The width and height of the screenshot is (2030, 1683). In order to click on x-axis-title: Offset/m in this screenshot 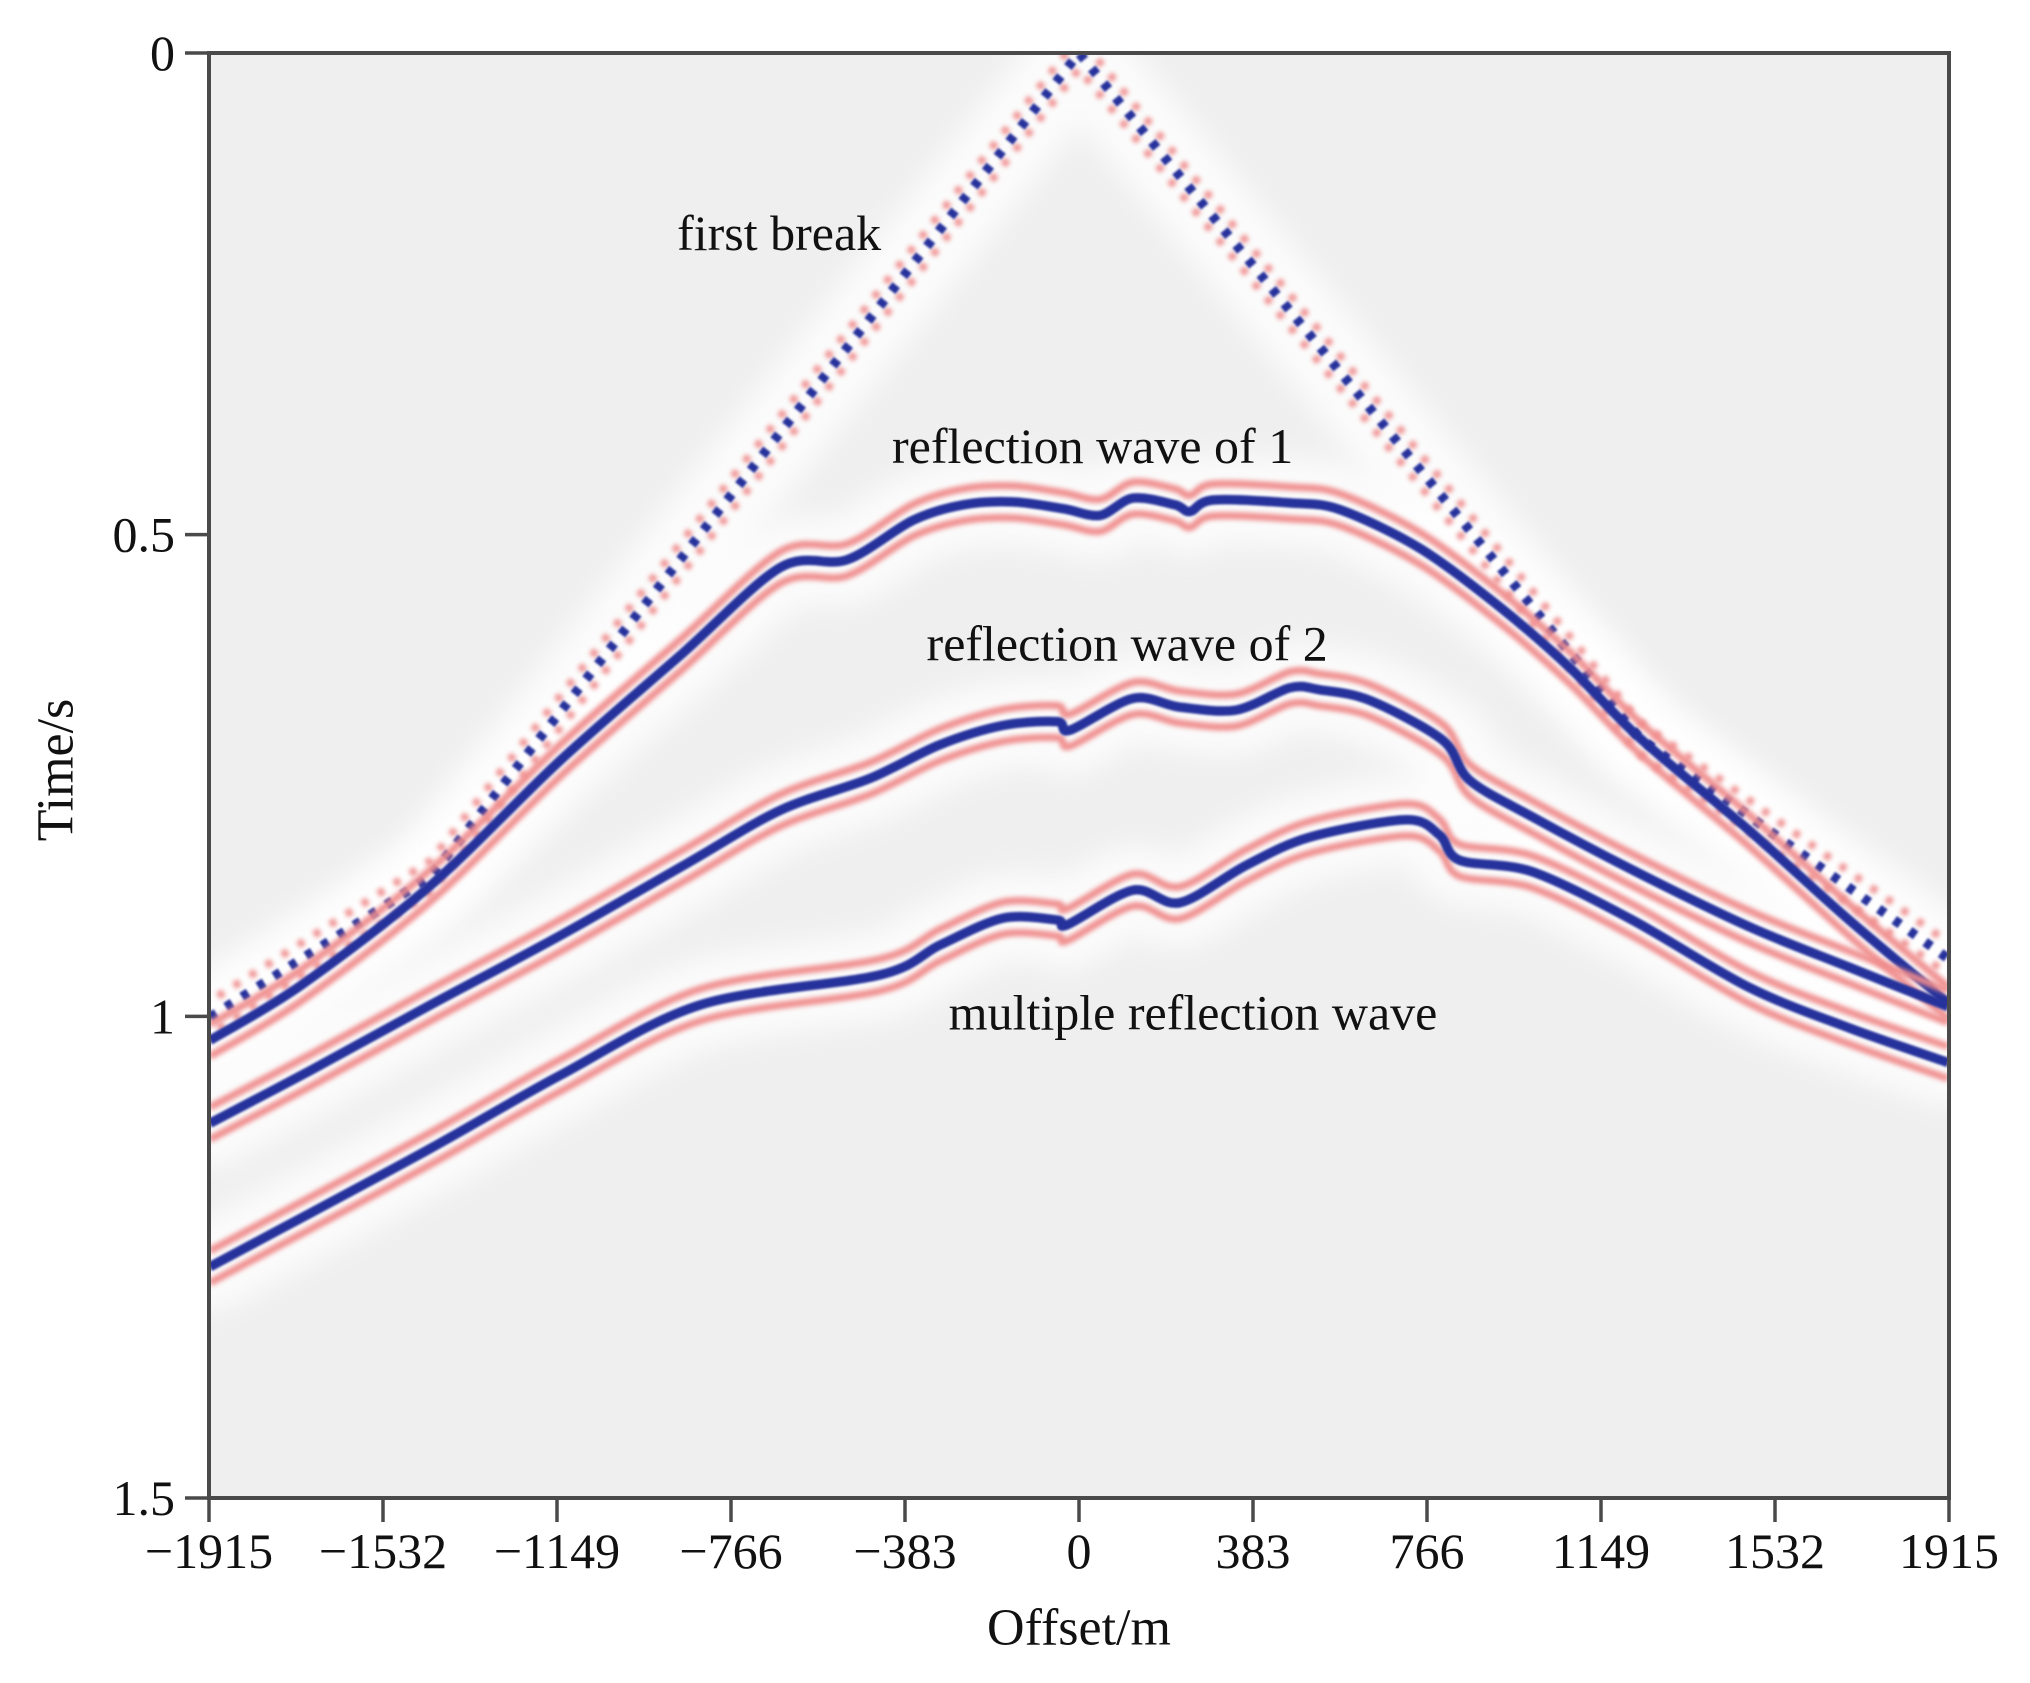, I will do `click(1079, 1628)`.